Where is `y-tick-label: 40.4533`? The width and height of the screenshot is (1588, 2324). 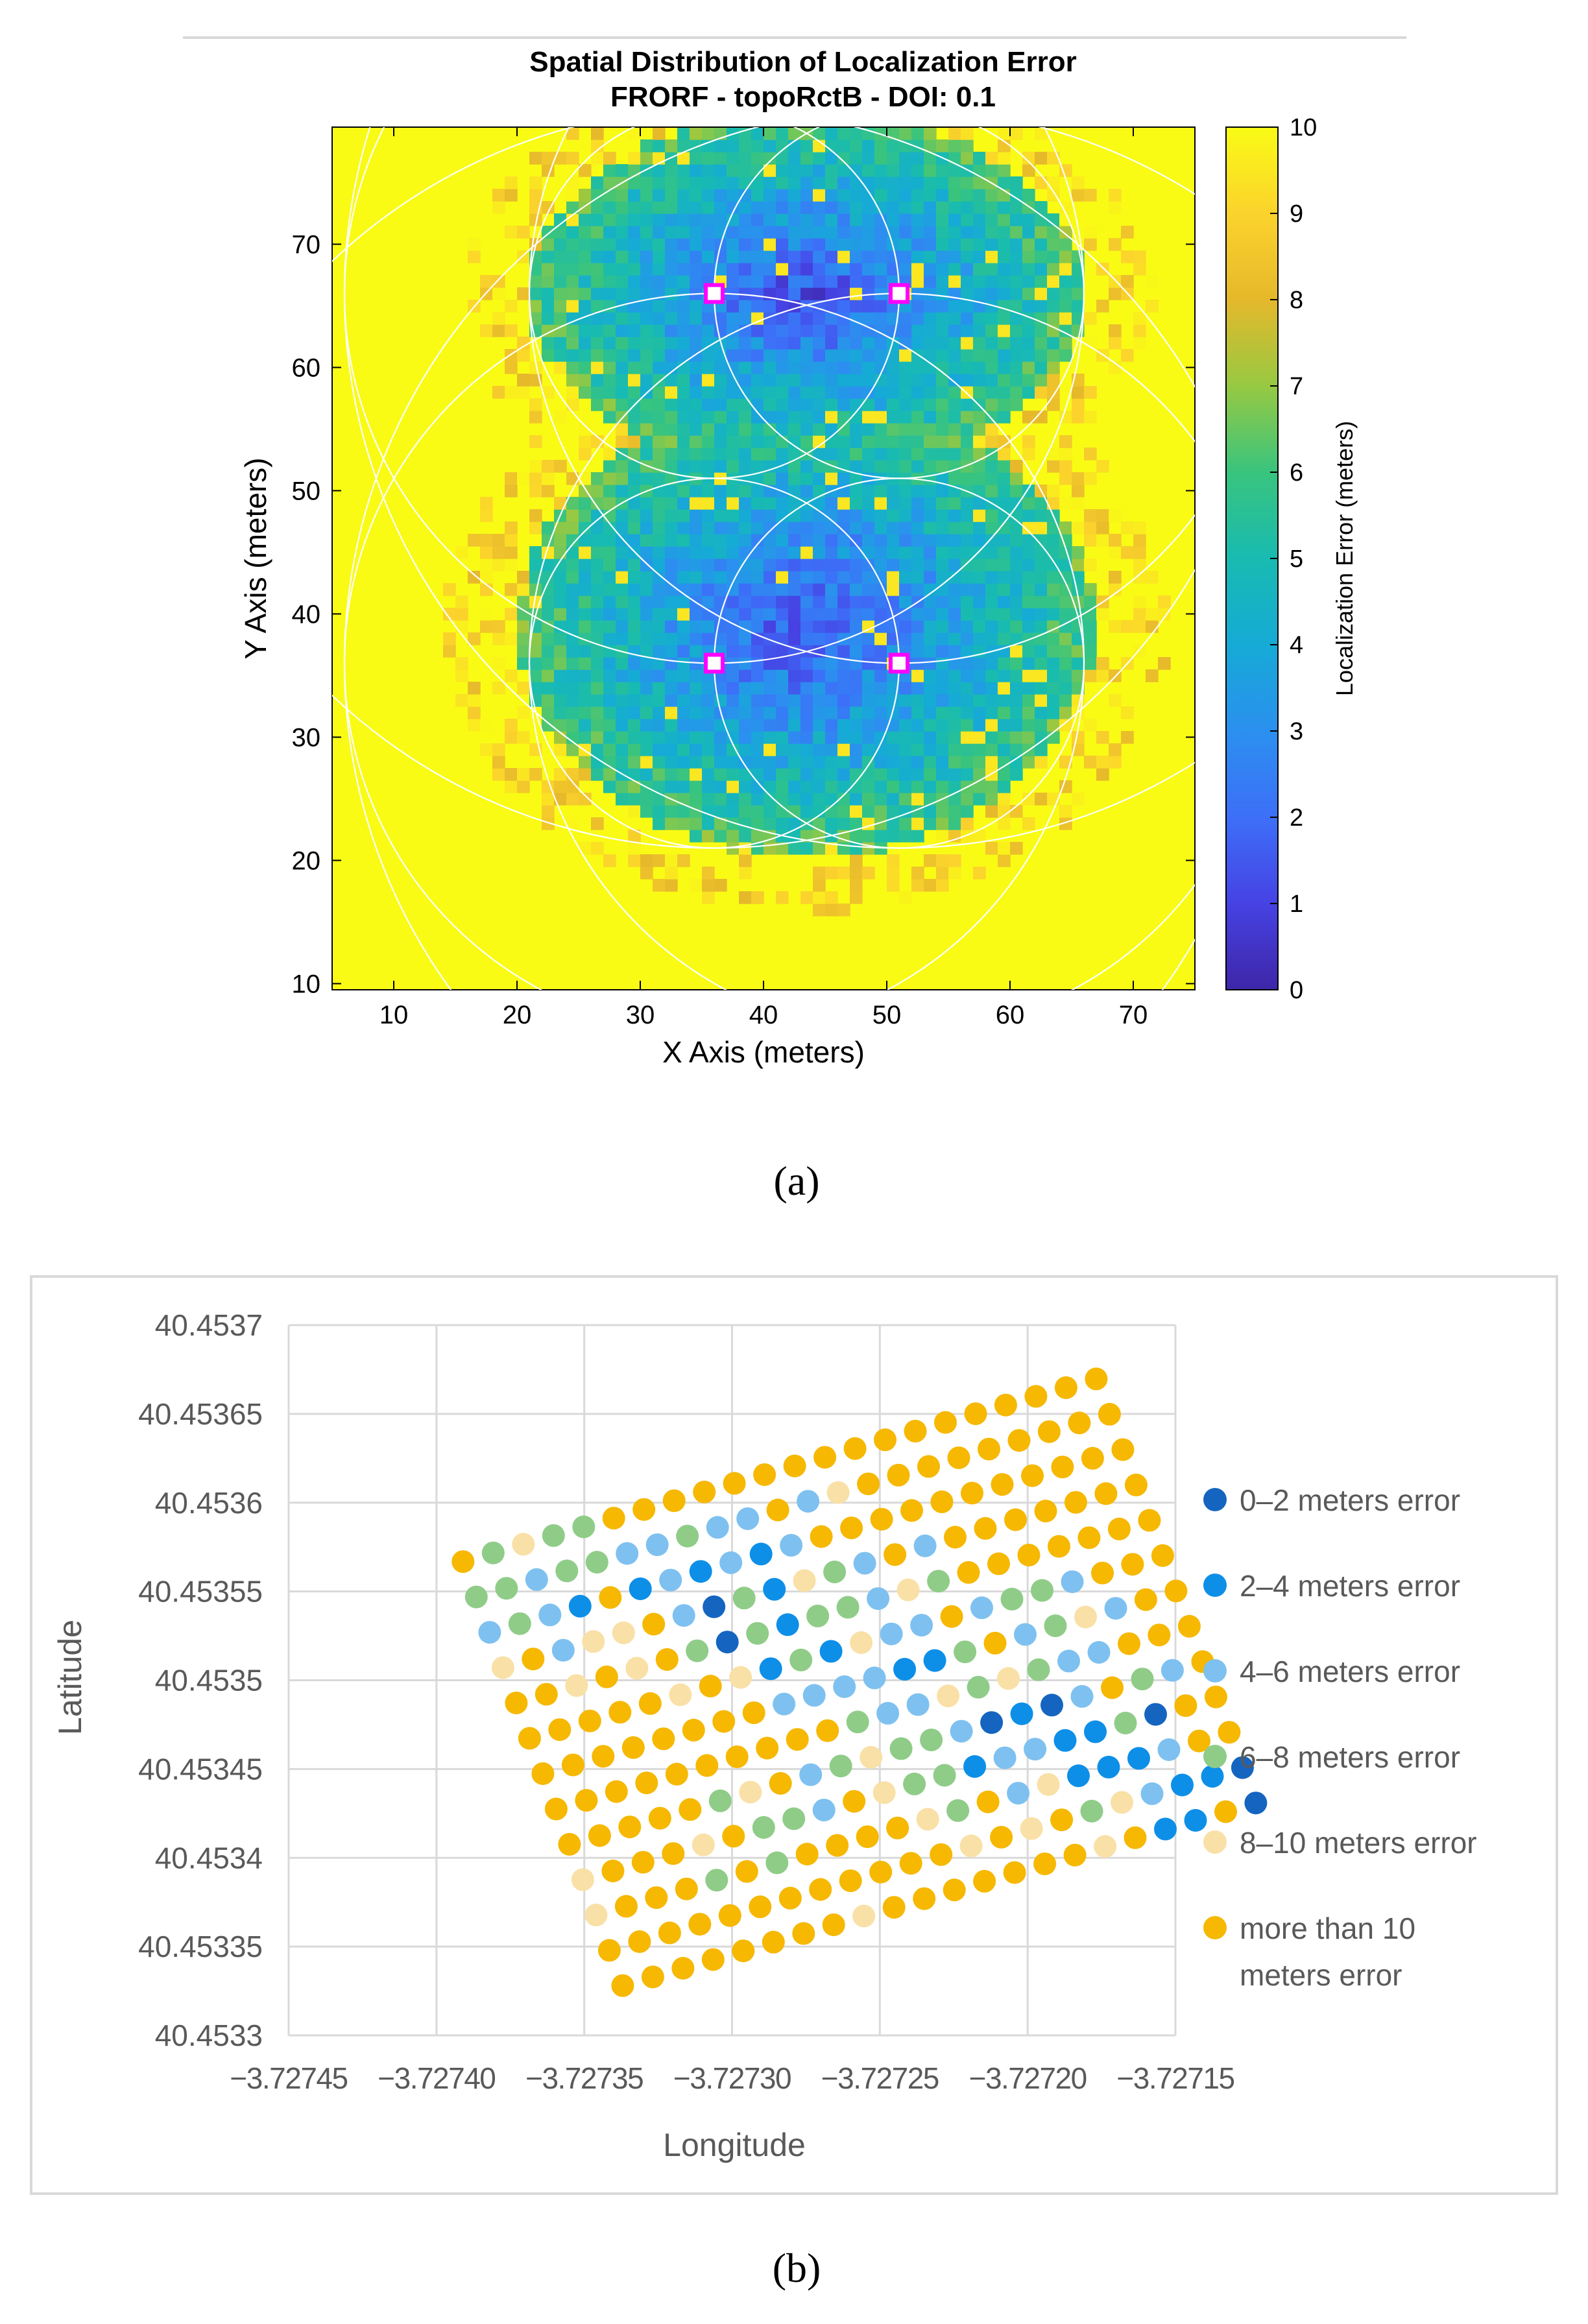 y-tick-label: 40.4533 is located at coordinates (209, 2035).